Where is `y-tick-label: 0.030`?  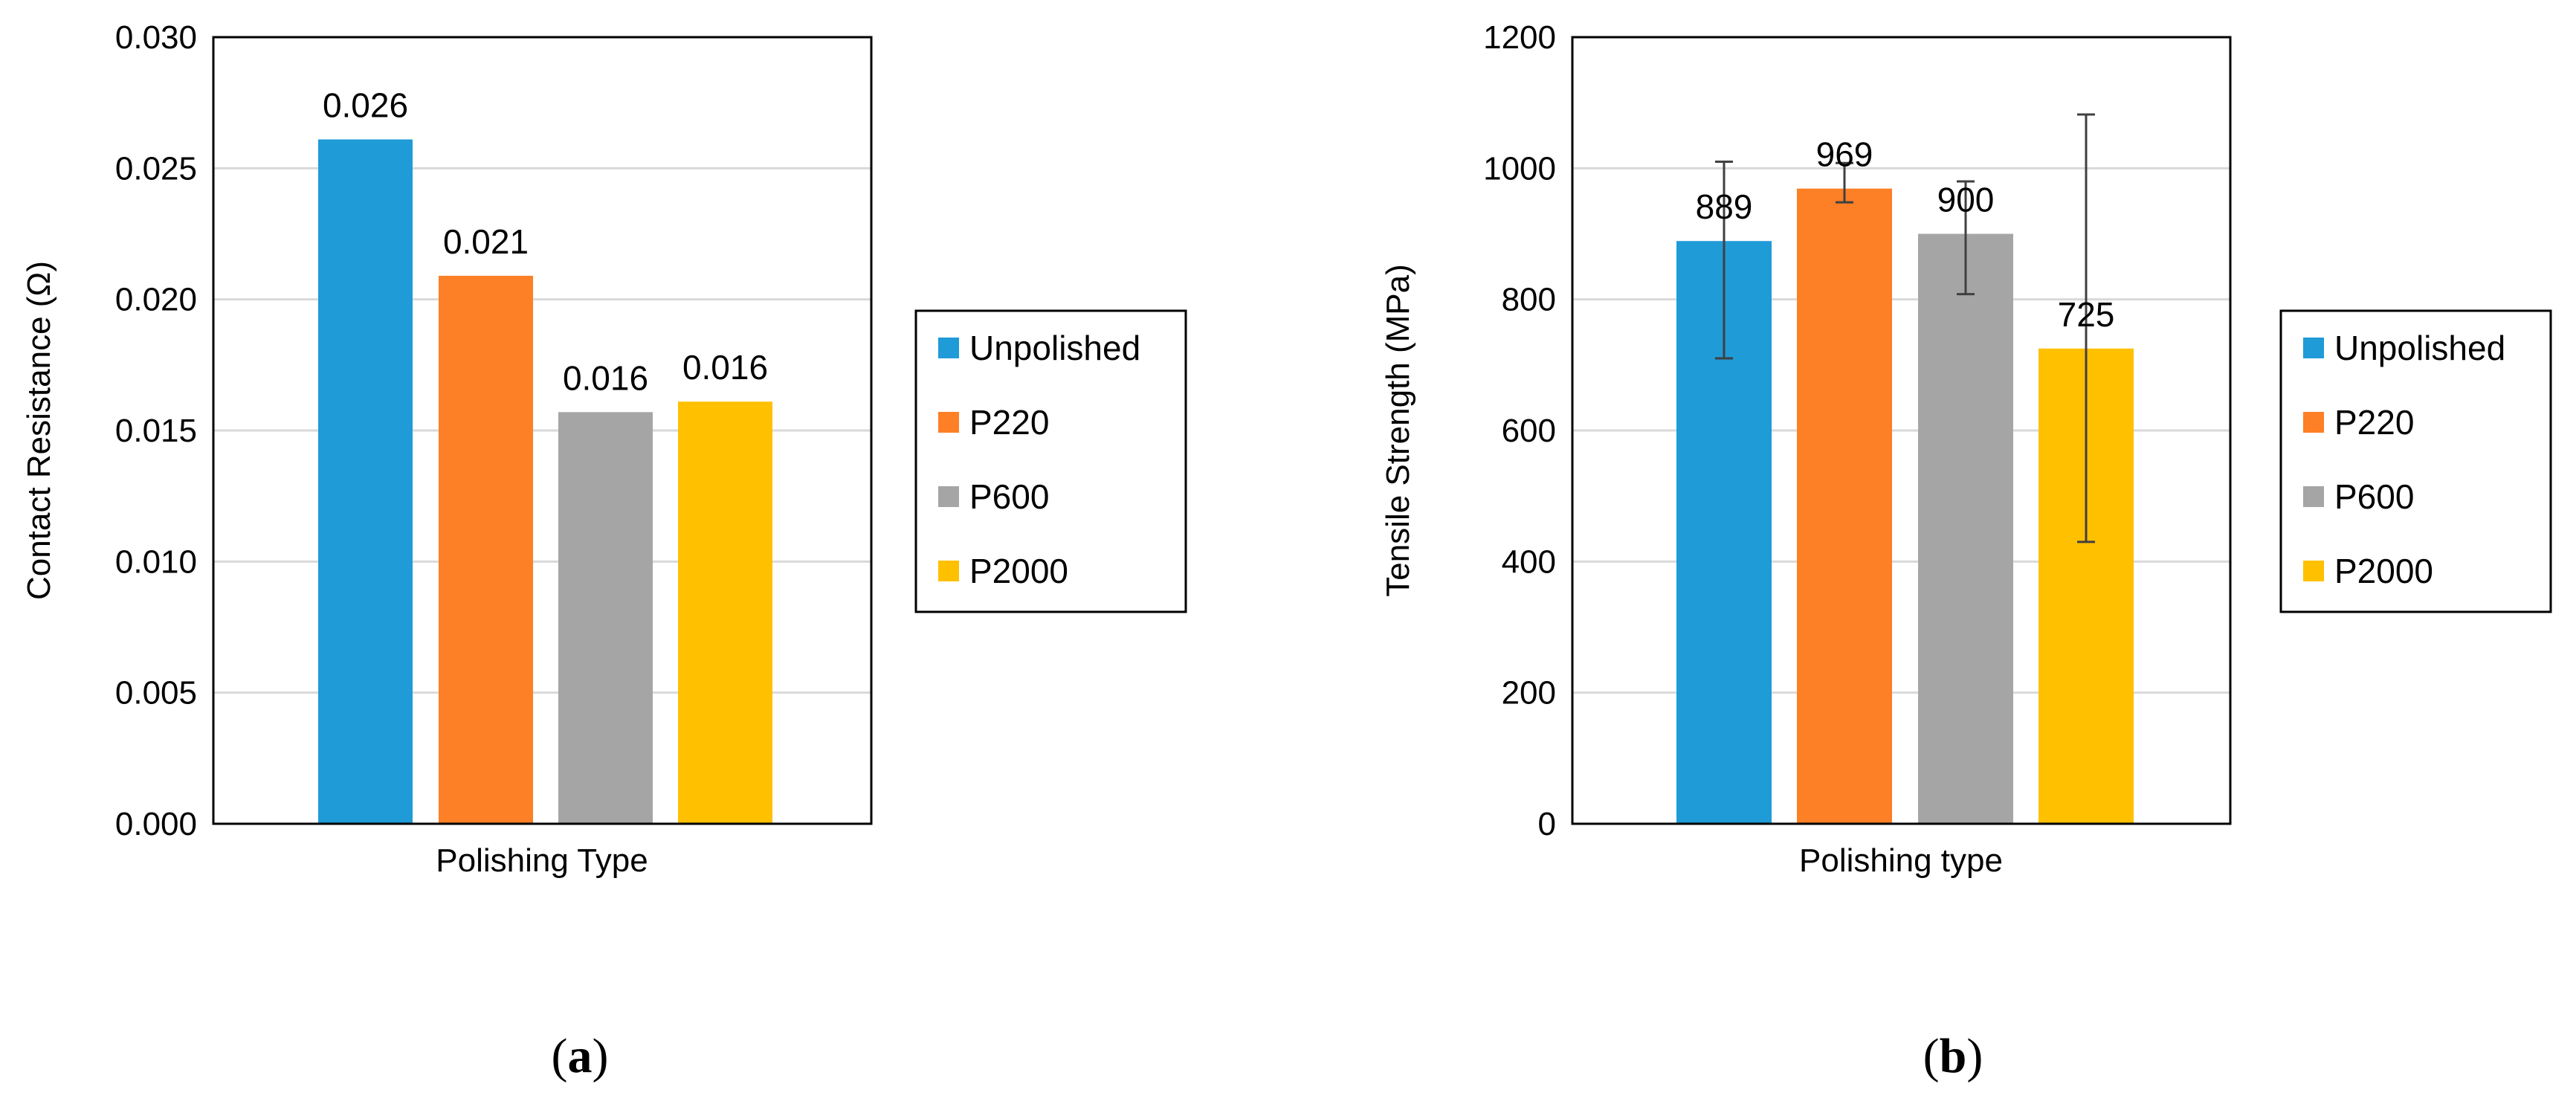
y-tick-label: 0.030 is located at coordinates (156, 38).